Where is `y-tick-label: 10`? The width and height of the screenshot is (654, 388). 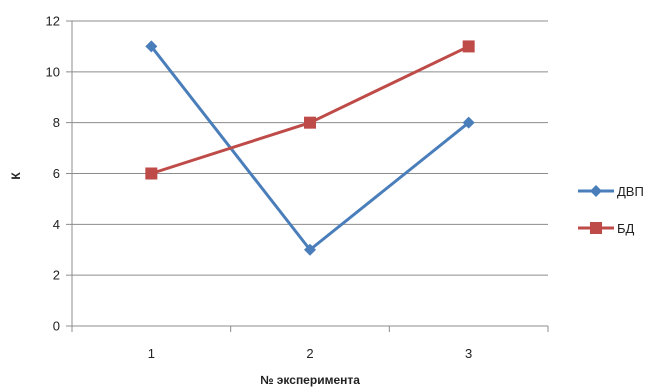
y-tick-label: 10 is located at coordinates (53, 71).